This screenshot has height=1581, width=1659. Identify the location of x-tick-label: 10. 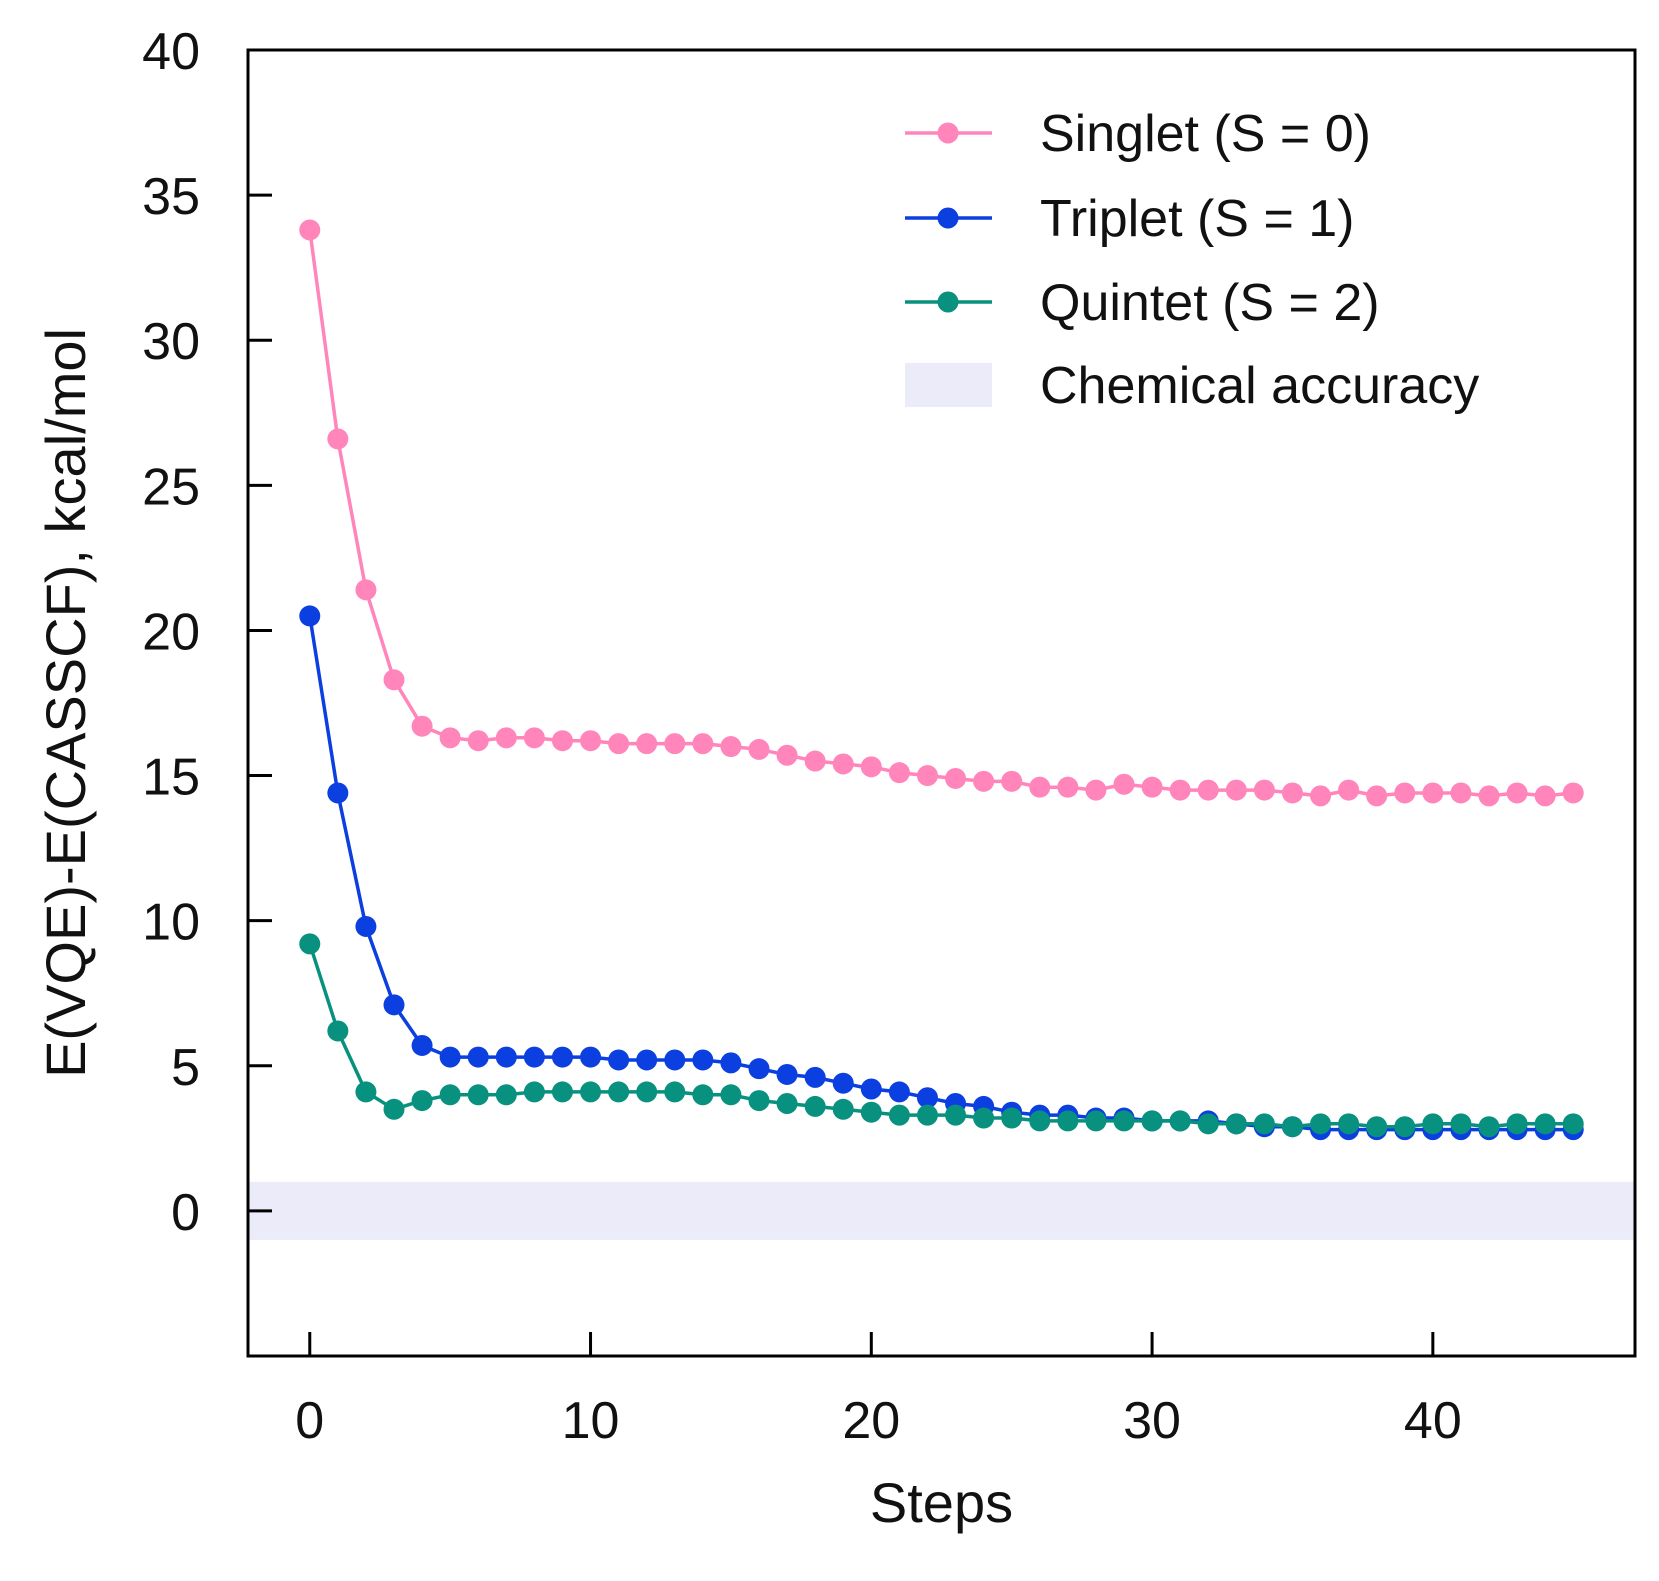
(591, 1421).